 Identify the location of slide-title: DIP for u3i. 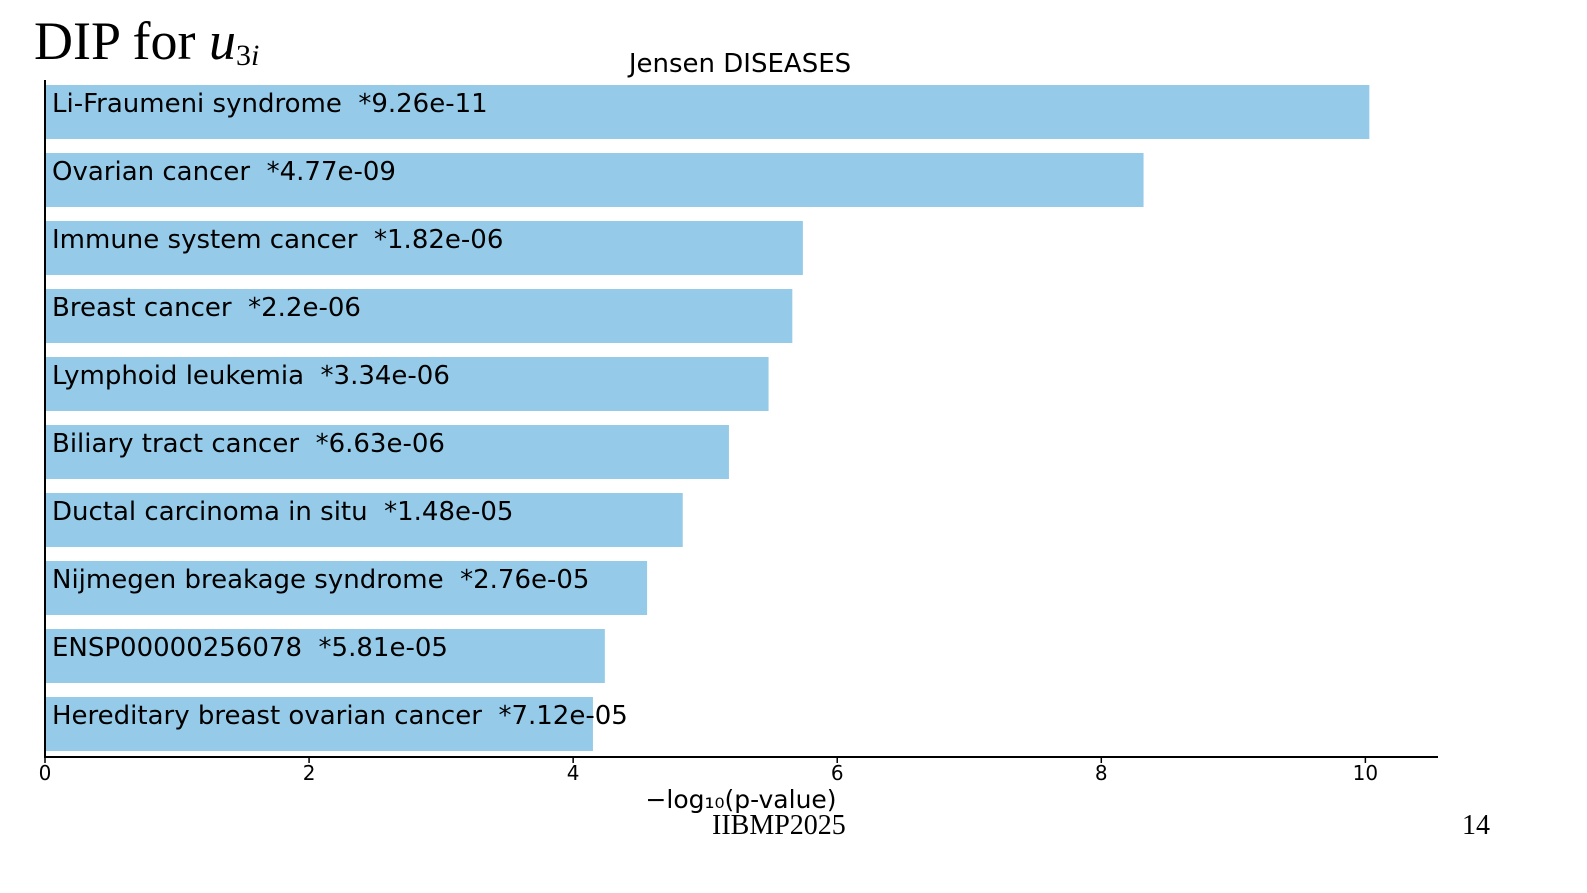
(146, 41).